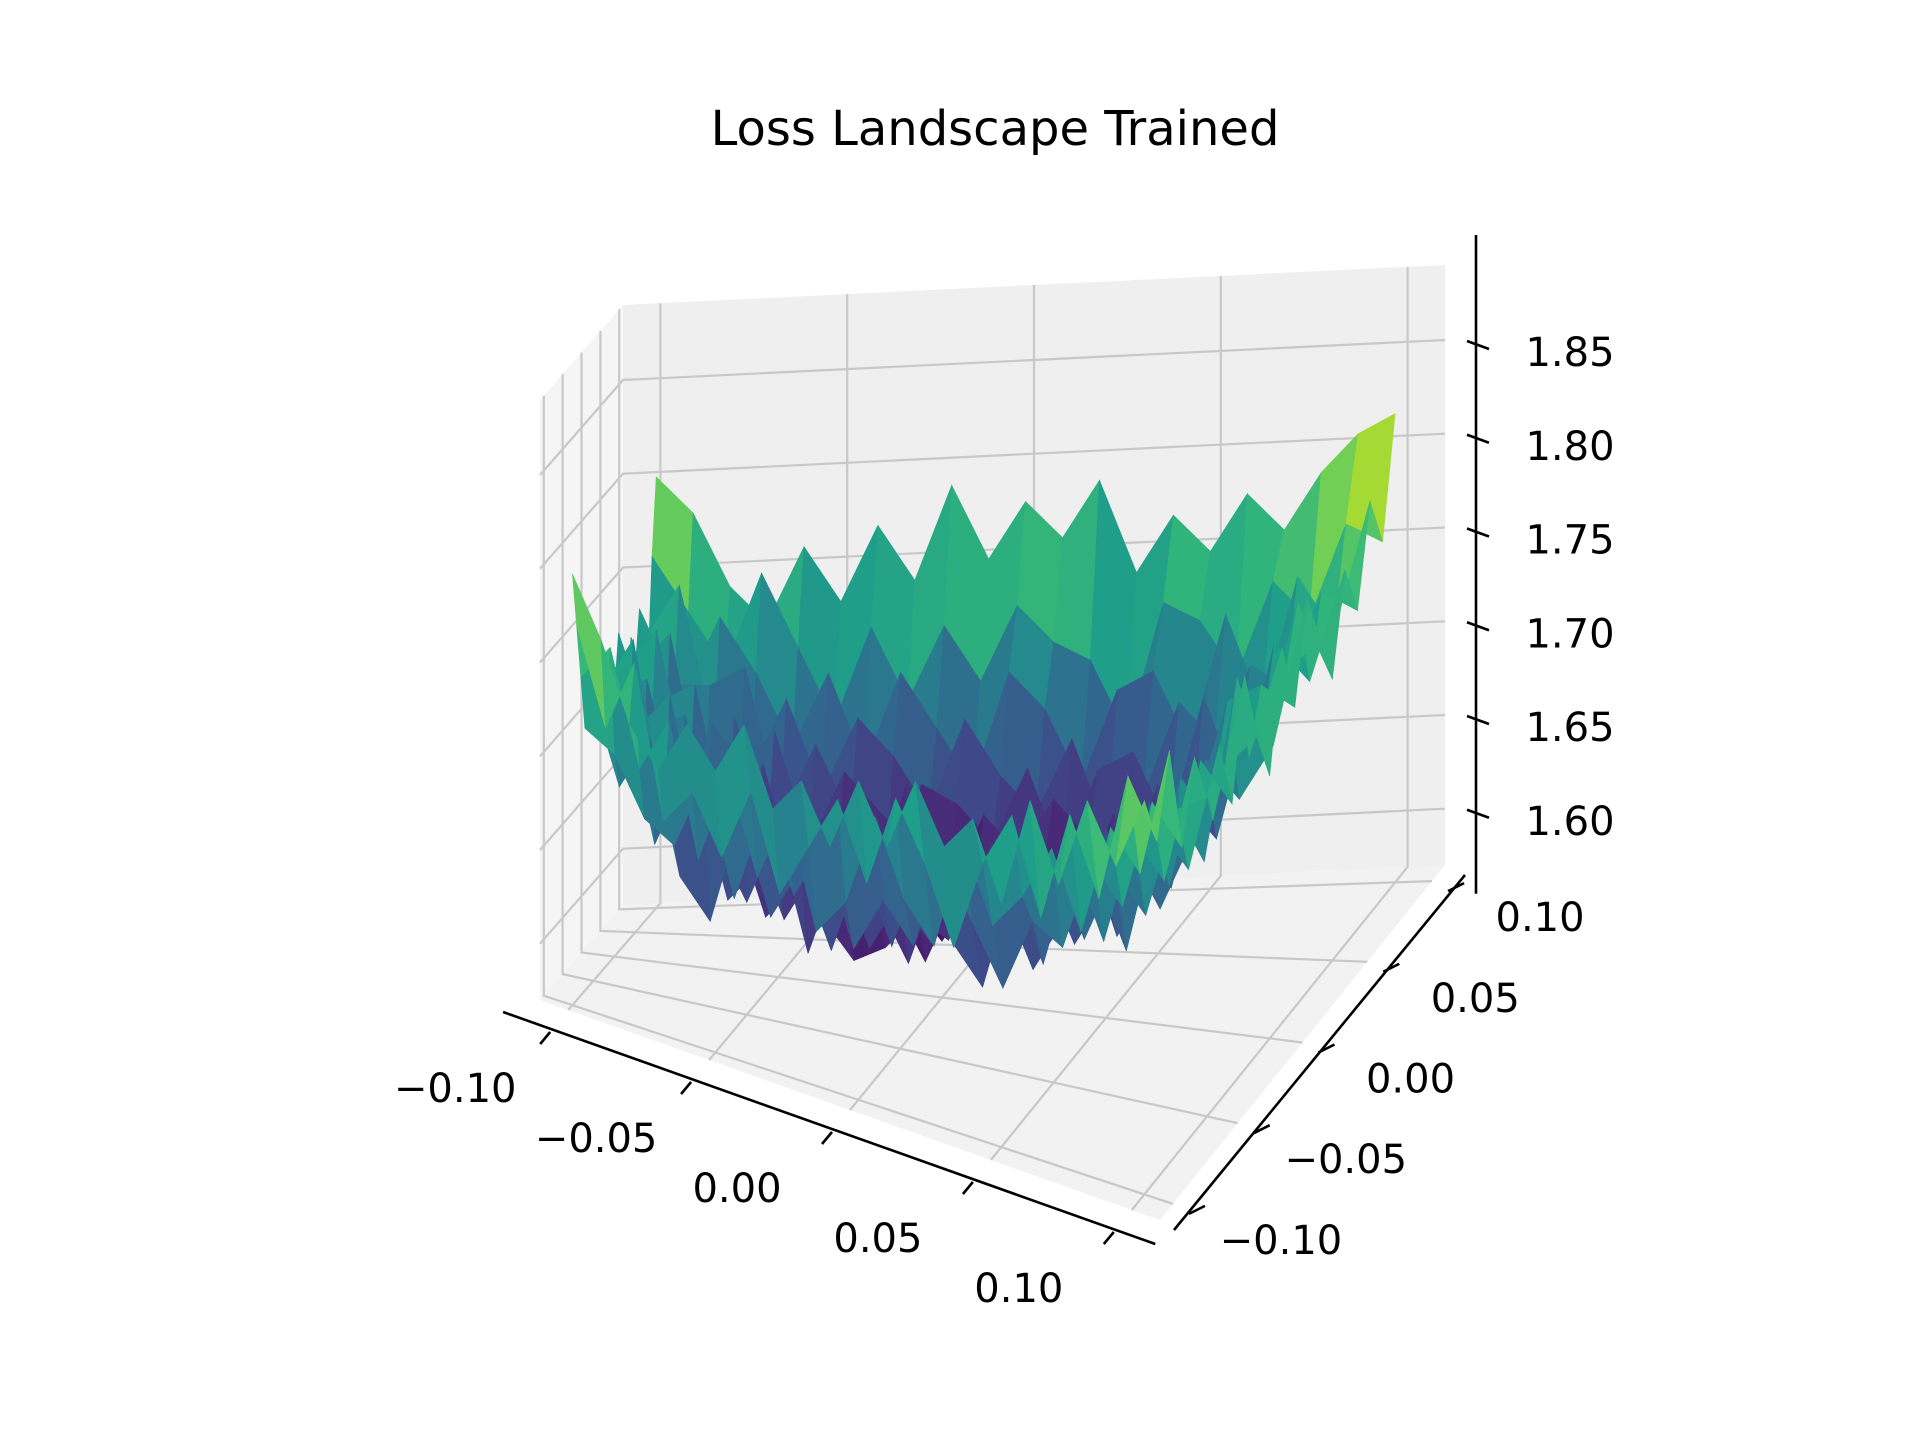 This screenshot has width=1920, height=1440. Describe the element at coordinates (455, 1089) in the screenshot. I see `x-tick-label: −0.10` at that location.